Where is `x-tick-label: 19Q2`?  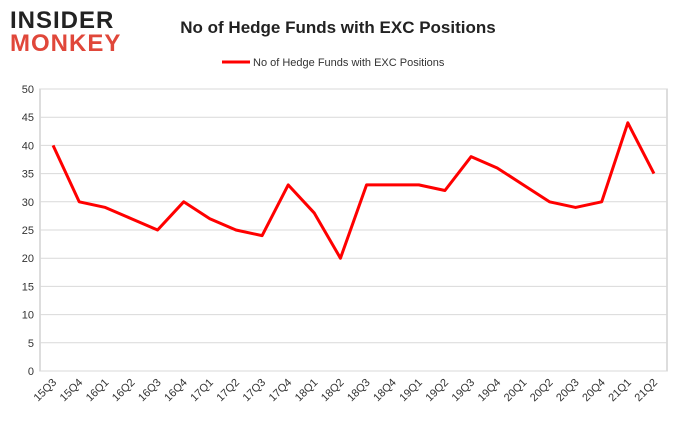
x-tick-label: 19Q2 is located at coordinates (438, 391).